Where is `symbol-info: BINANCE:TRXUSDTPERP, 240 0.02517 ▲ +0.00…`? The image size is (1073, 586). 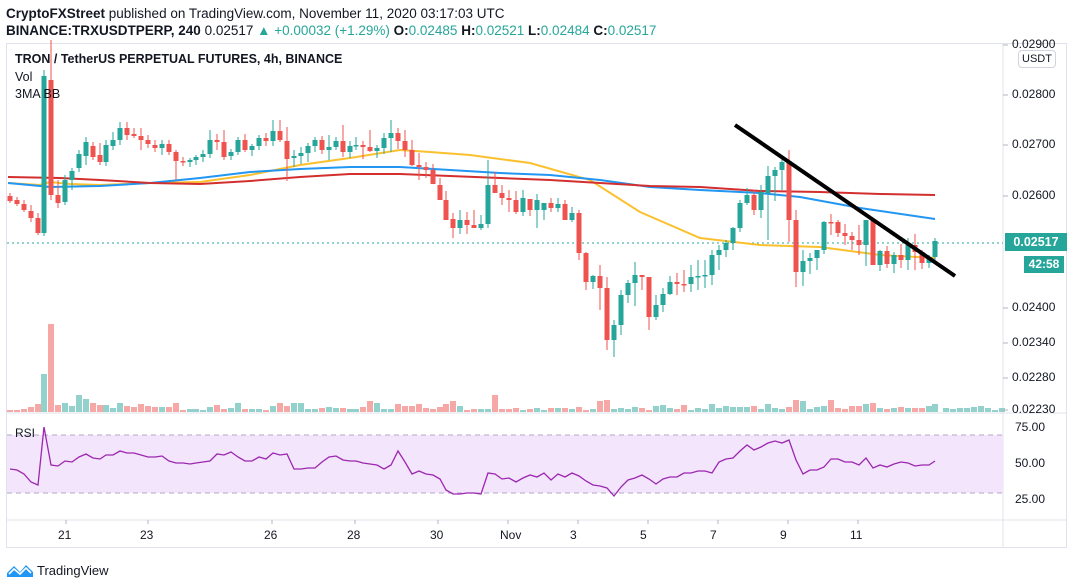
symbol-info: BINANCE:TRXUSDTPERP, 240 0.02517 ▲ +0.00… is located at coordinates (331, 30).